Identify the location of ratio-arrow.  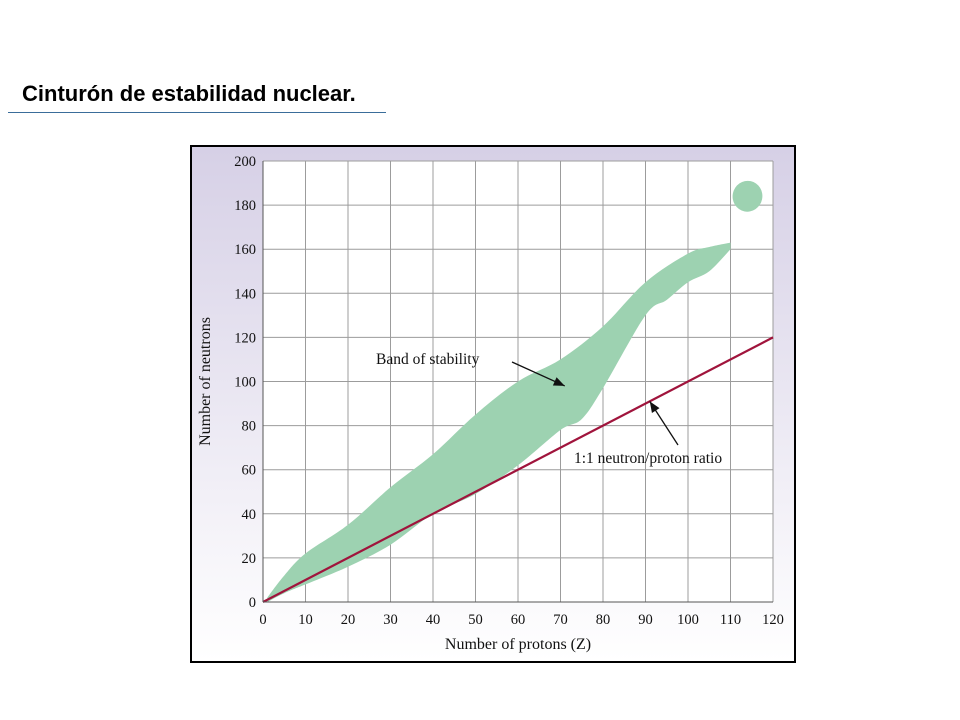
(664, 423).